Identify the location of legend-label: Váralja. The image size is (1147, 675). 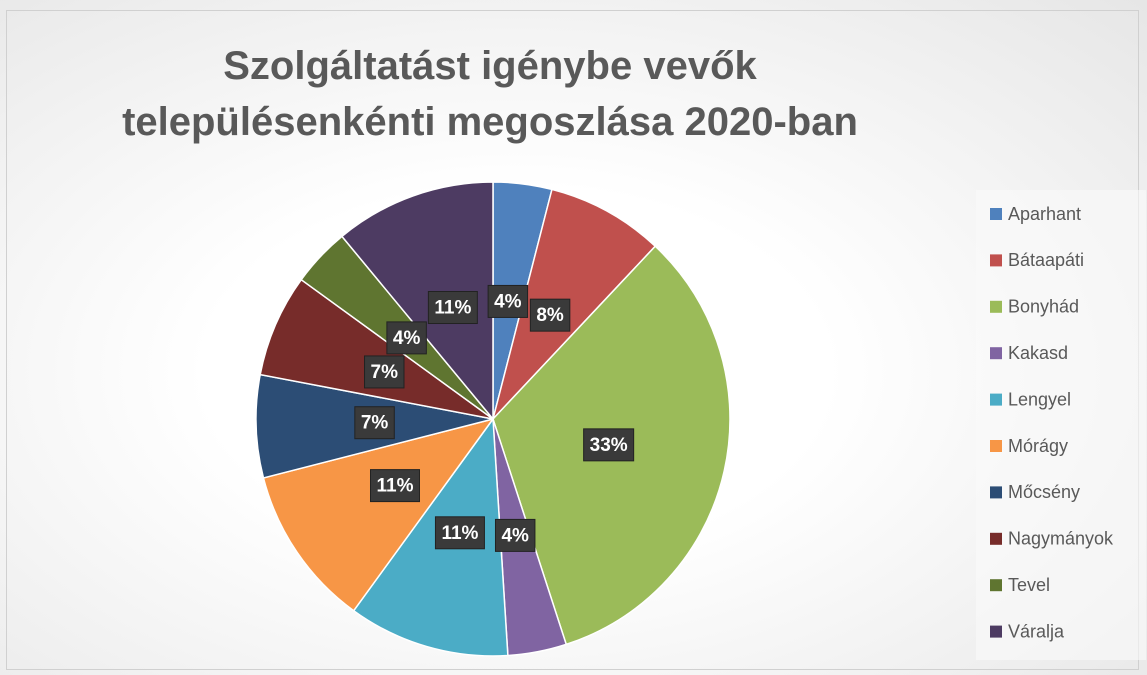
(1036, 631).